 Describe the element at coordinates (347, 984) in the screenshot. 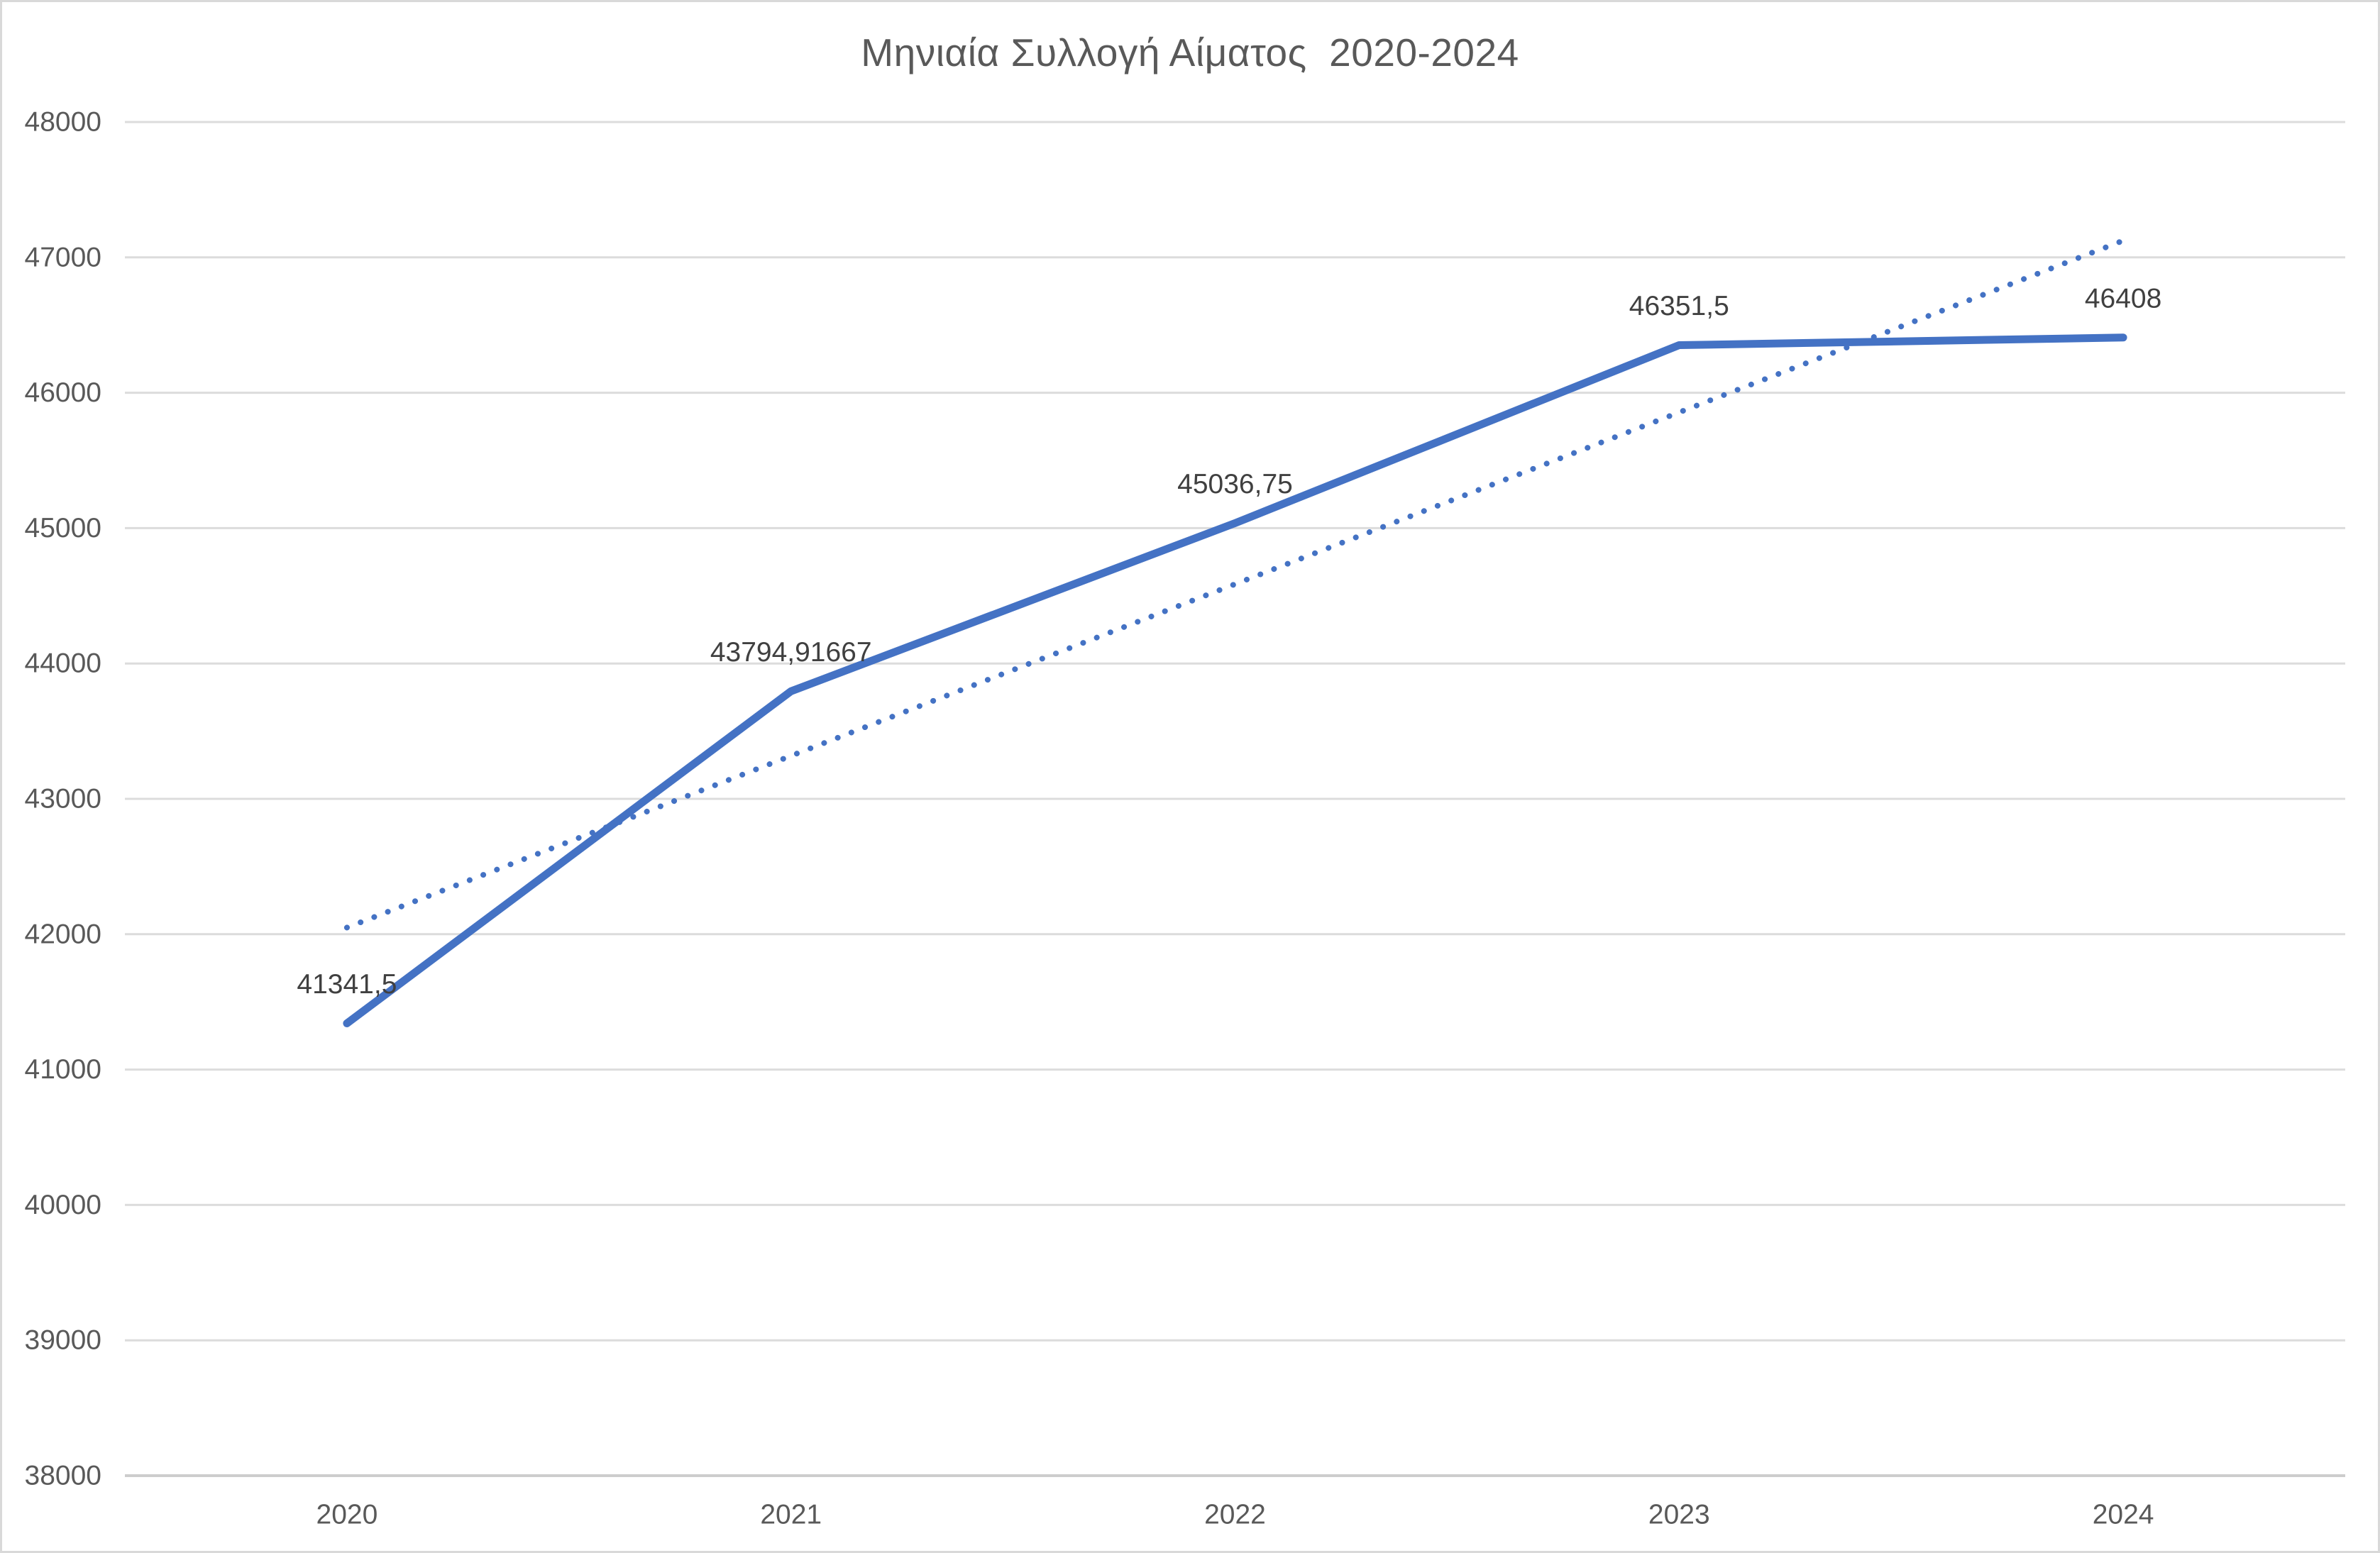

I see `data-label: 41341,5` at that location.